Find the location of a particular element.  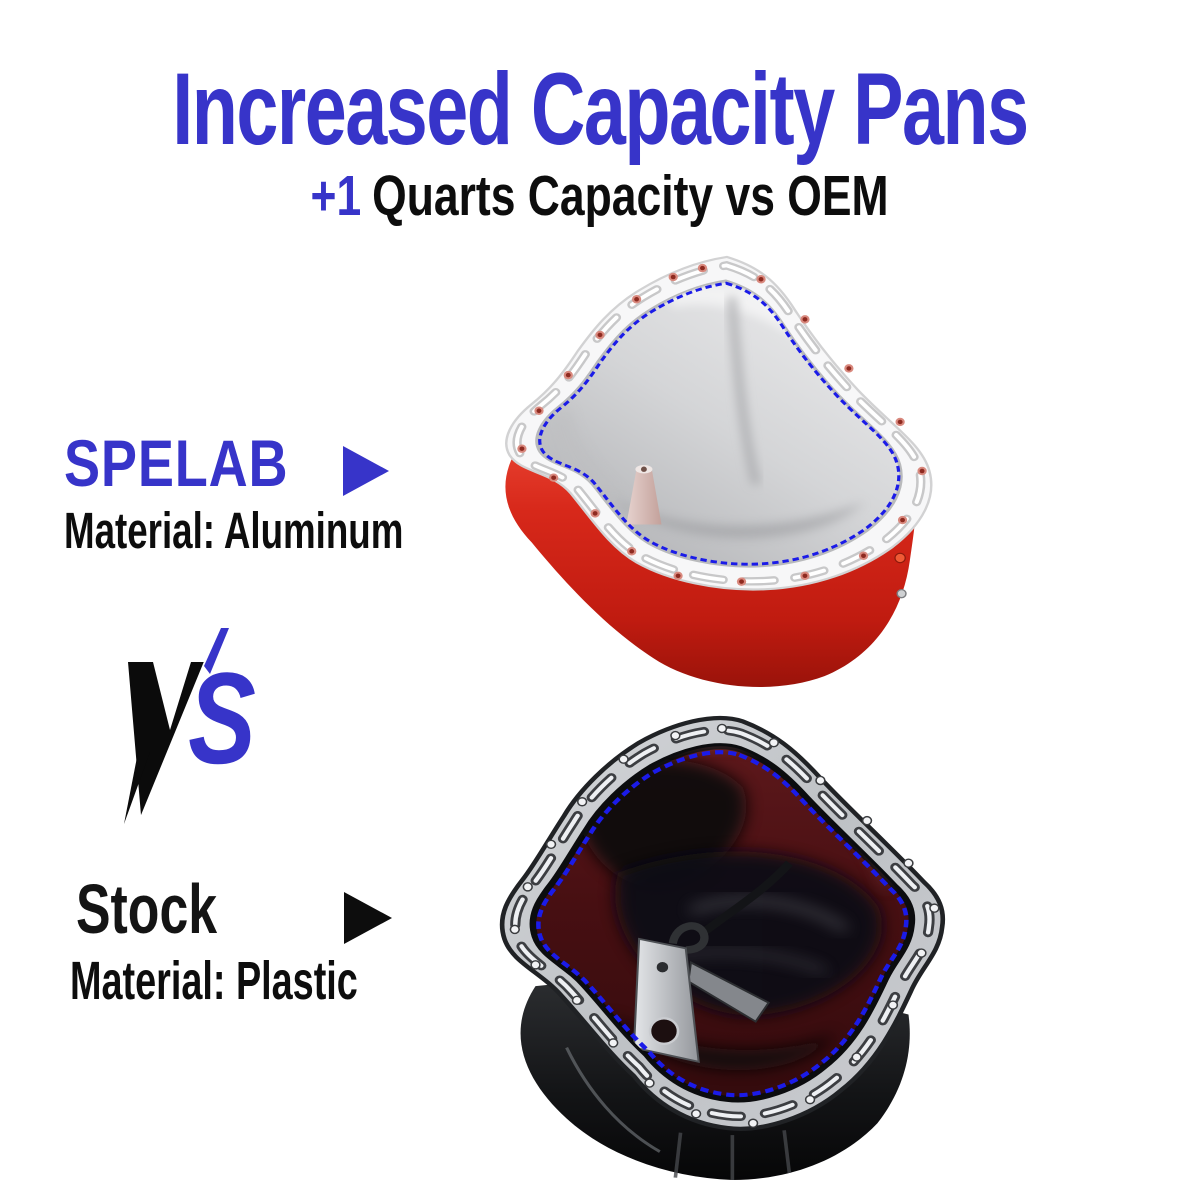

stock-bolt-holes is located at coordinates (724, 925).